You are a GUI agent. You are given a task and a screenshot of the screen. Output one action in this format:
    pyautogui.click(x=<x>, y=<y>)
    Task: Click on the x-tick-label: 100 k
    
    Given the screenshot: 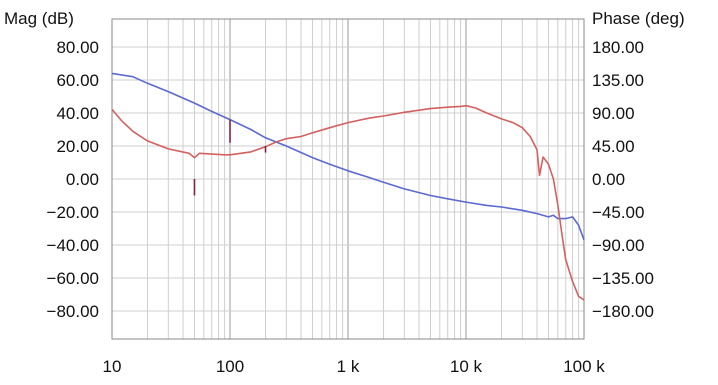 What is the action you would take?
    pyautogui.click(x=584, y=366)
    